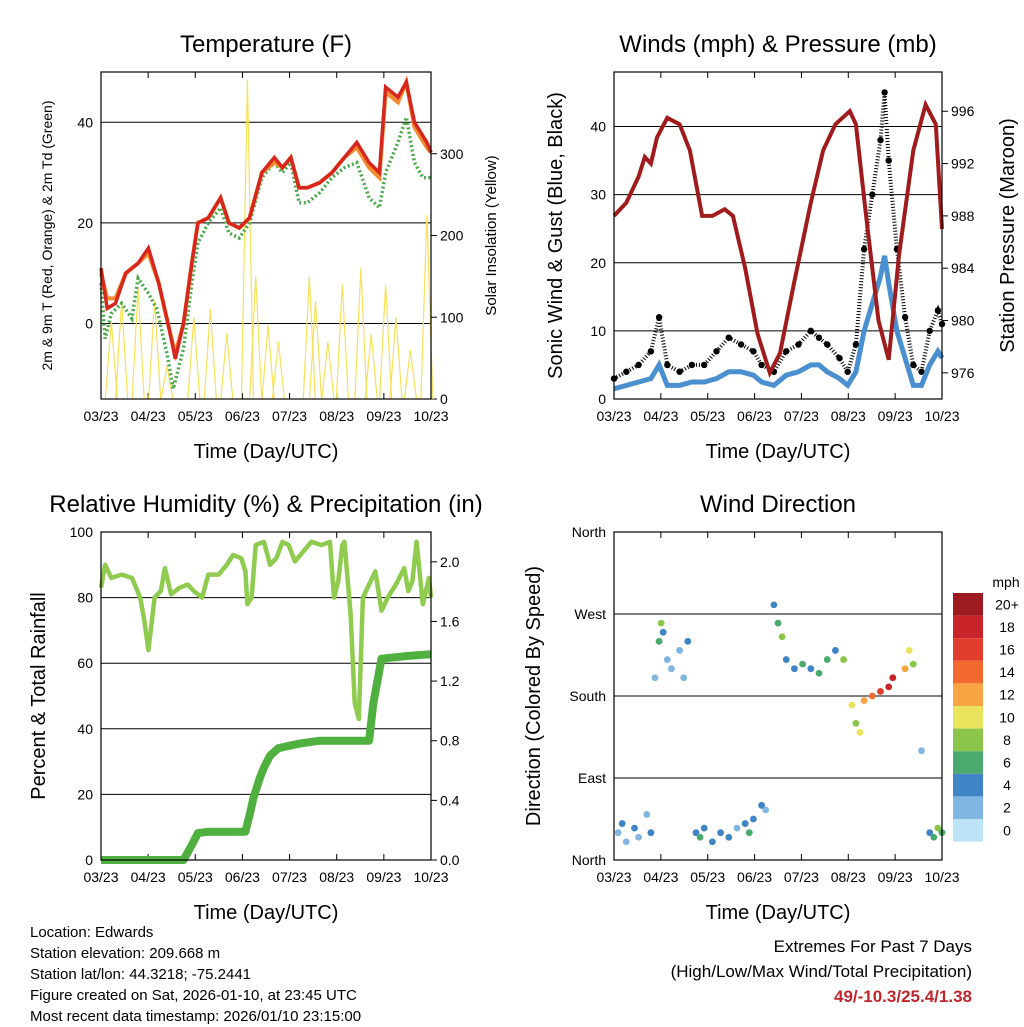  I want to click on legend-label: 0, so click(1007, 830).